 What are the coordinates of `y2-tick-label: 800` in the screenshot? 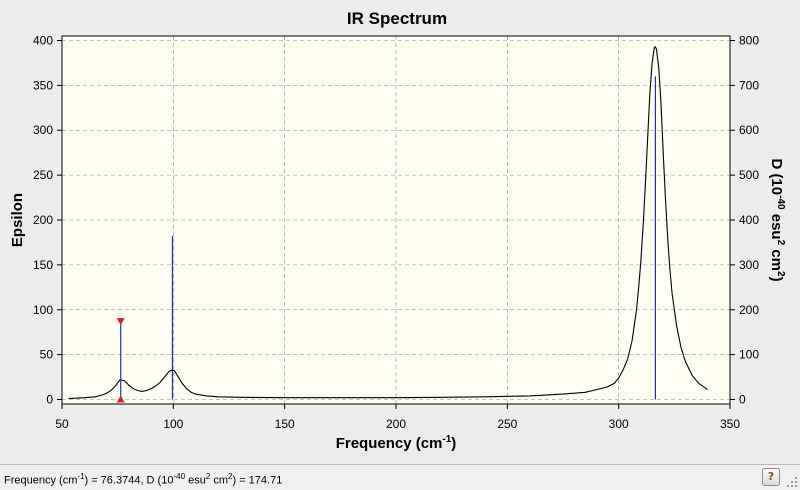 It's located at (749, 40).